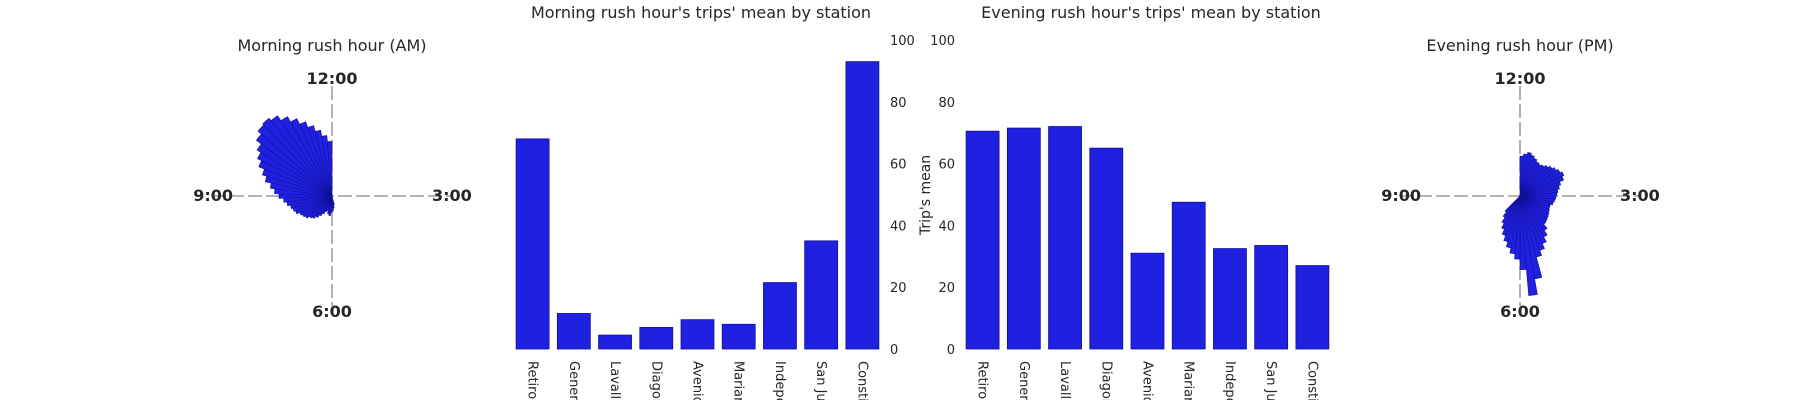 This screenshot has width=1800, height=400. Describe the element at coordinates (1401, 195) in the screenshot. I see `evening-clock-label-9: 9:00` at that location.